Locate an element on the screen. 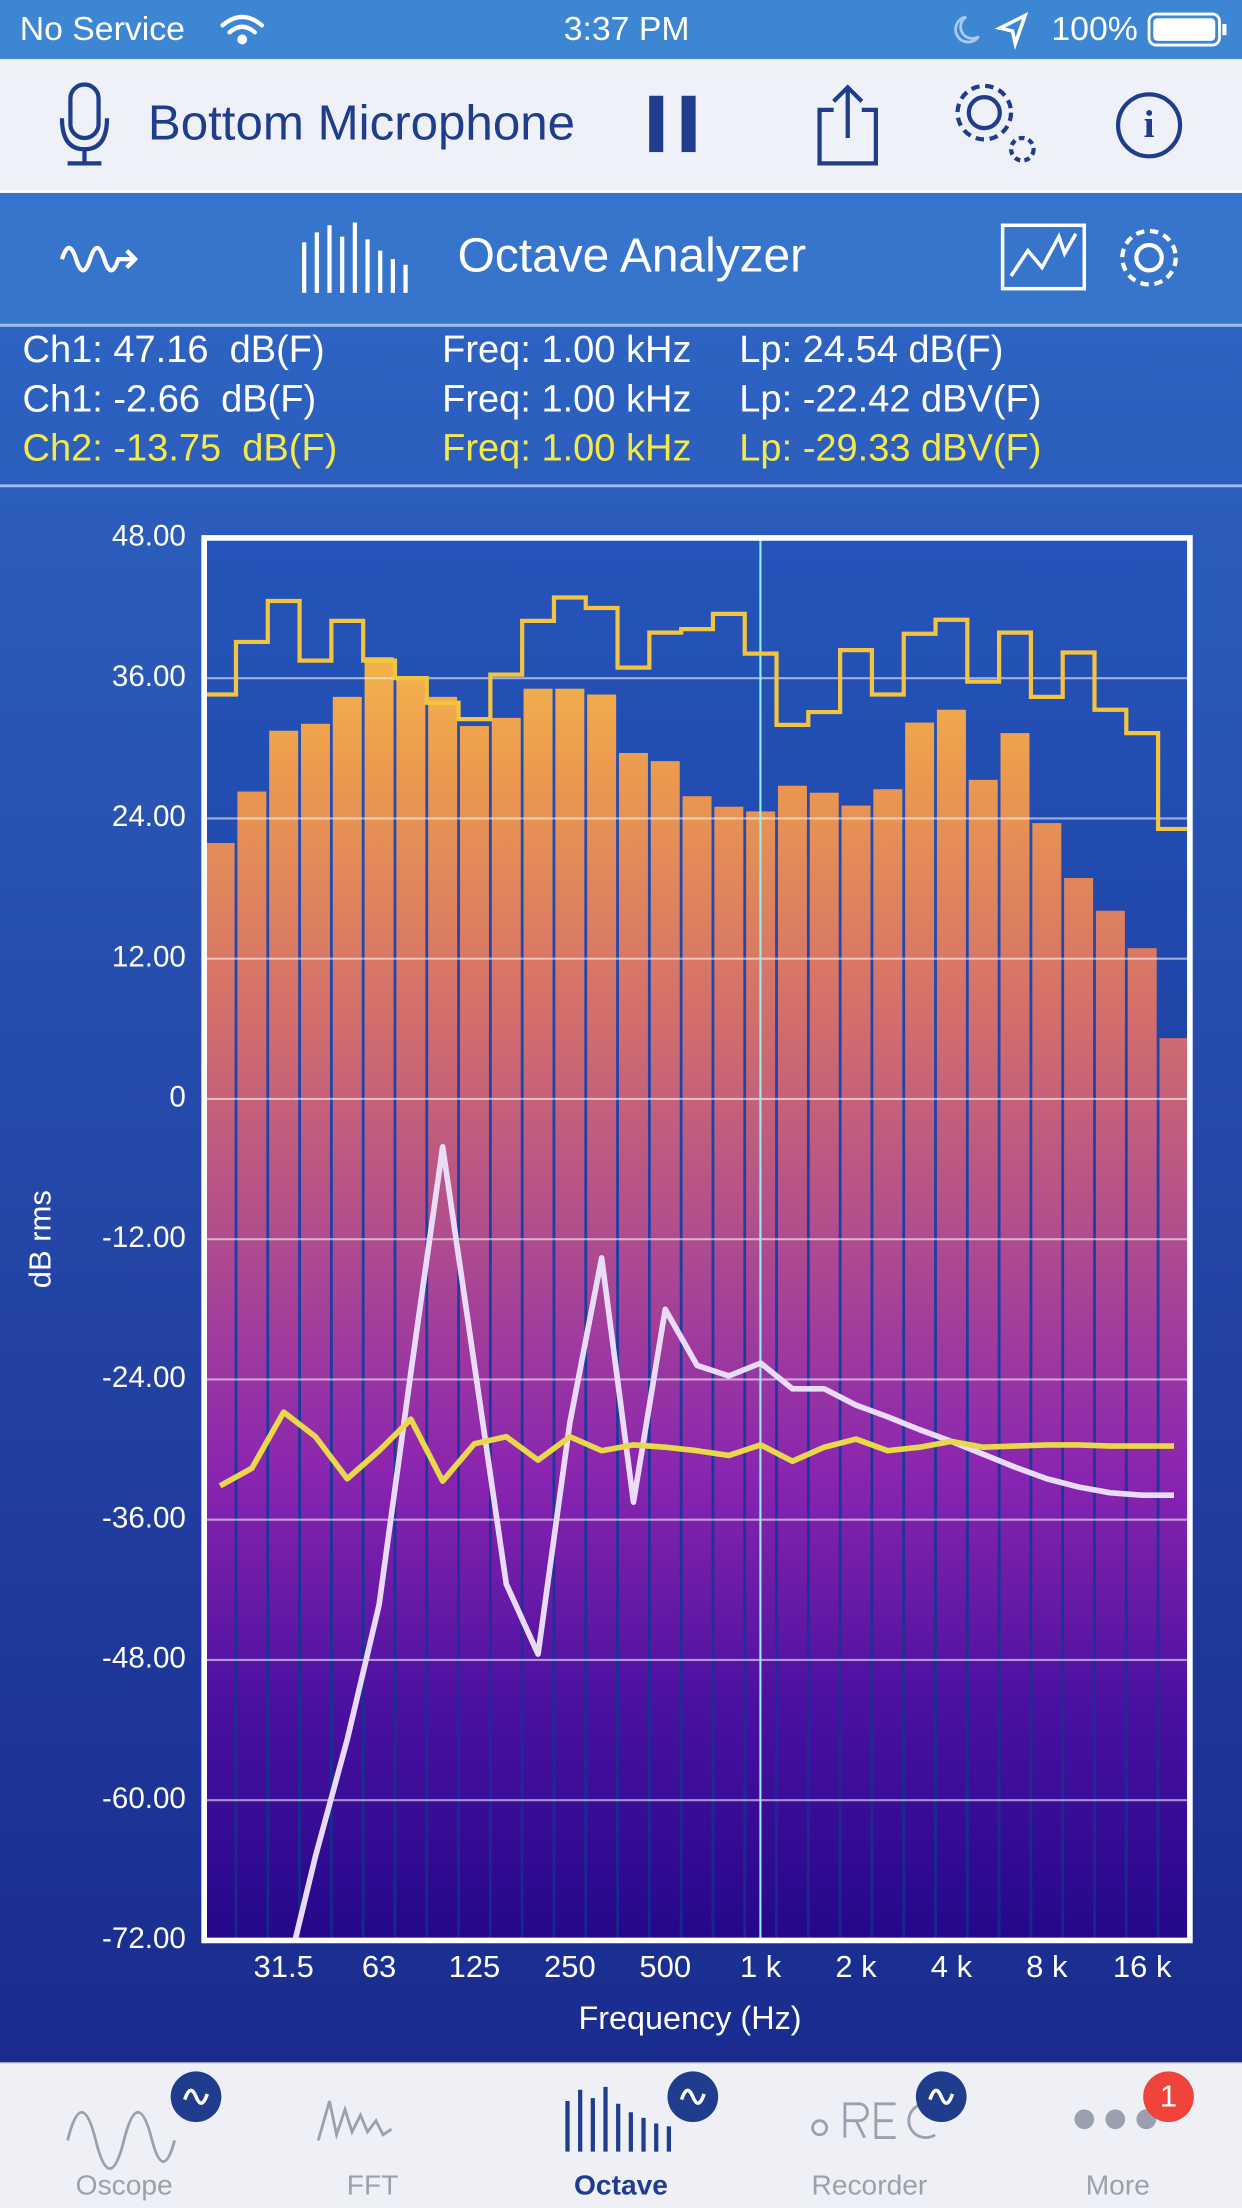 This screenshot has height=2208, width=1242. tab: Recorder is located at coordinates (889, 2135).